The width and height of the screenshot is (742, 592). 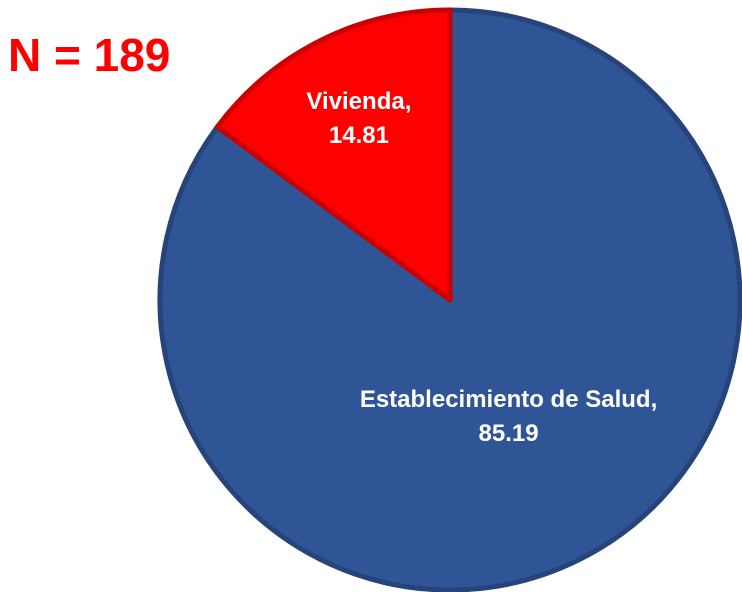 I want to click on chart-title: N = 189, so click(x=89, y=55).